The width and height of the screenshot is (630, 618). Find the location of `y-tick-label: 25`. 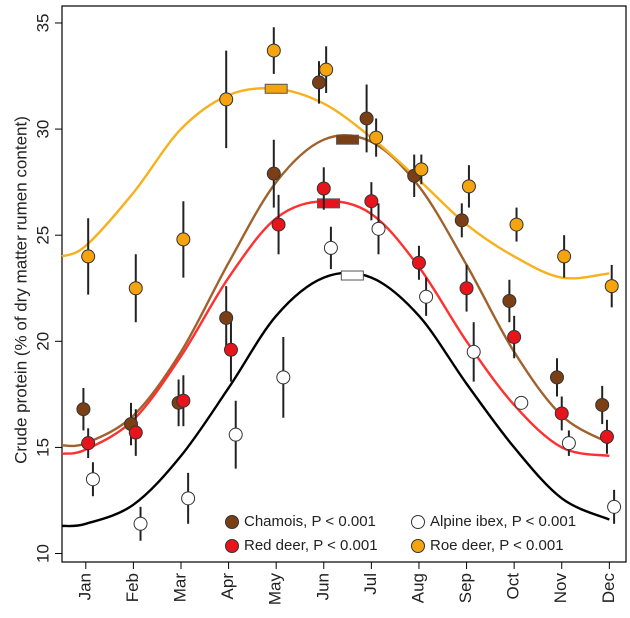

y-tick-label: 25 is located at coordinates (42, 235).